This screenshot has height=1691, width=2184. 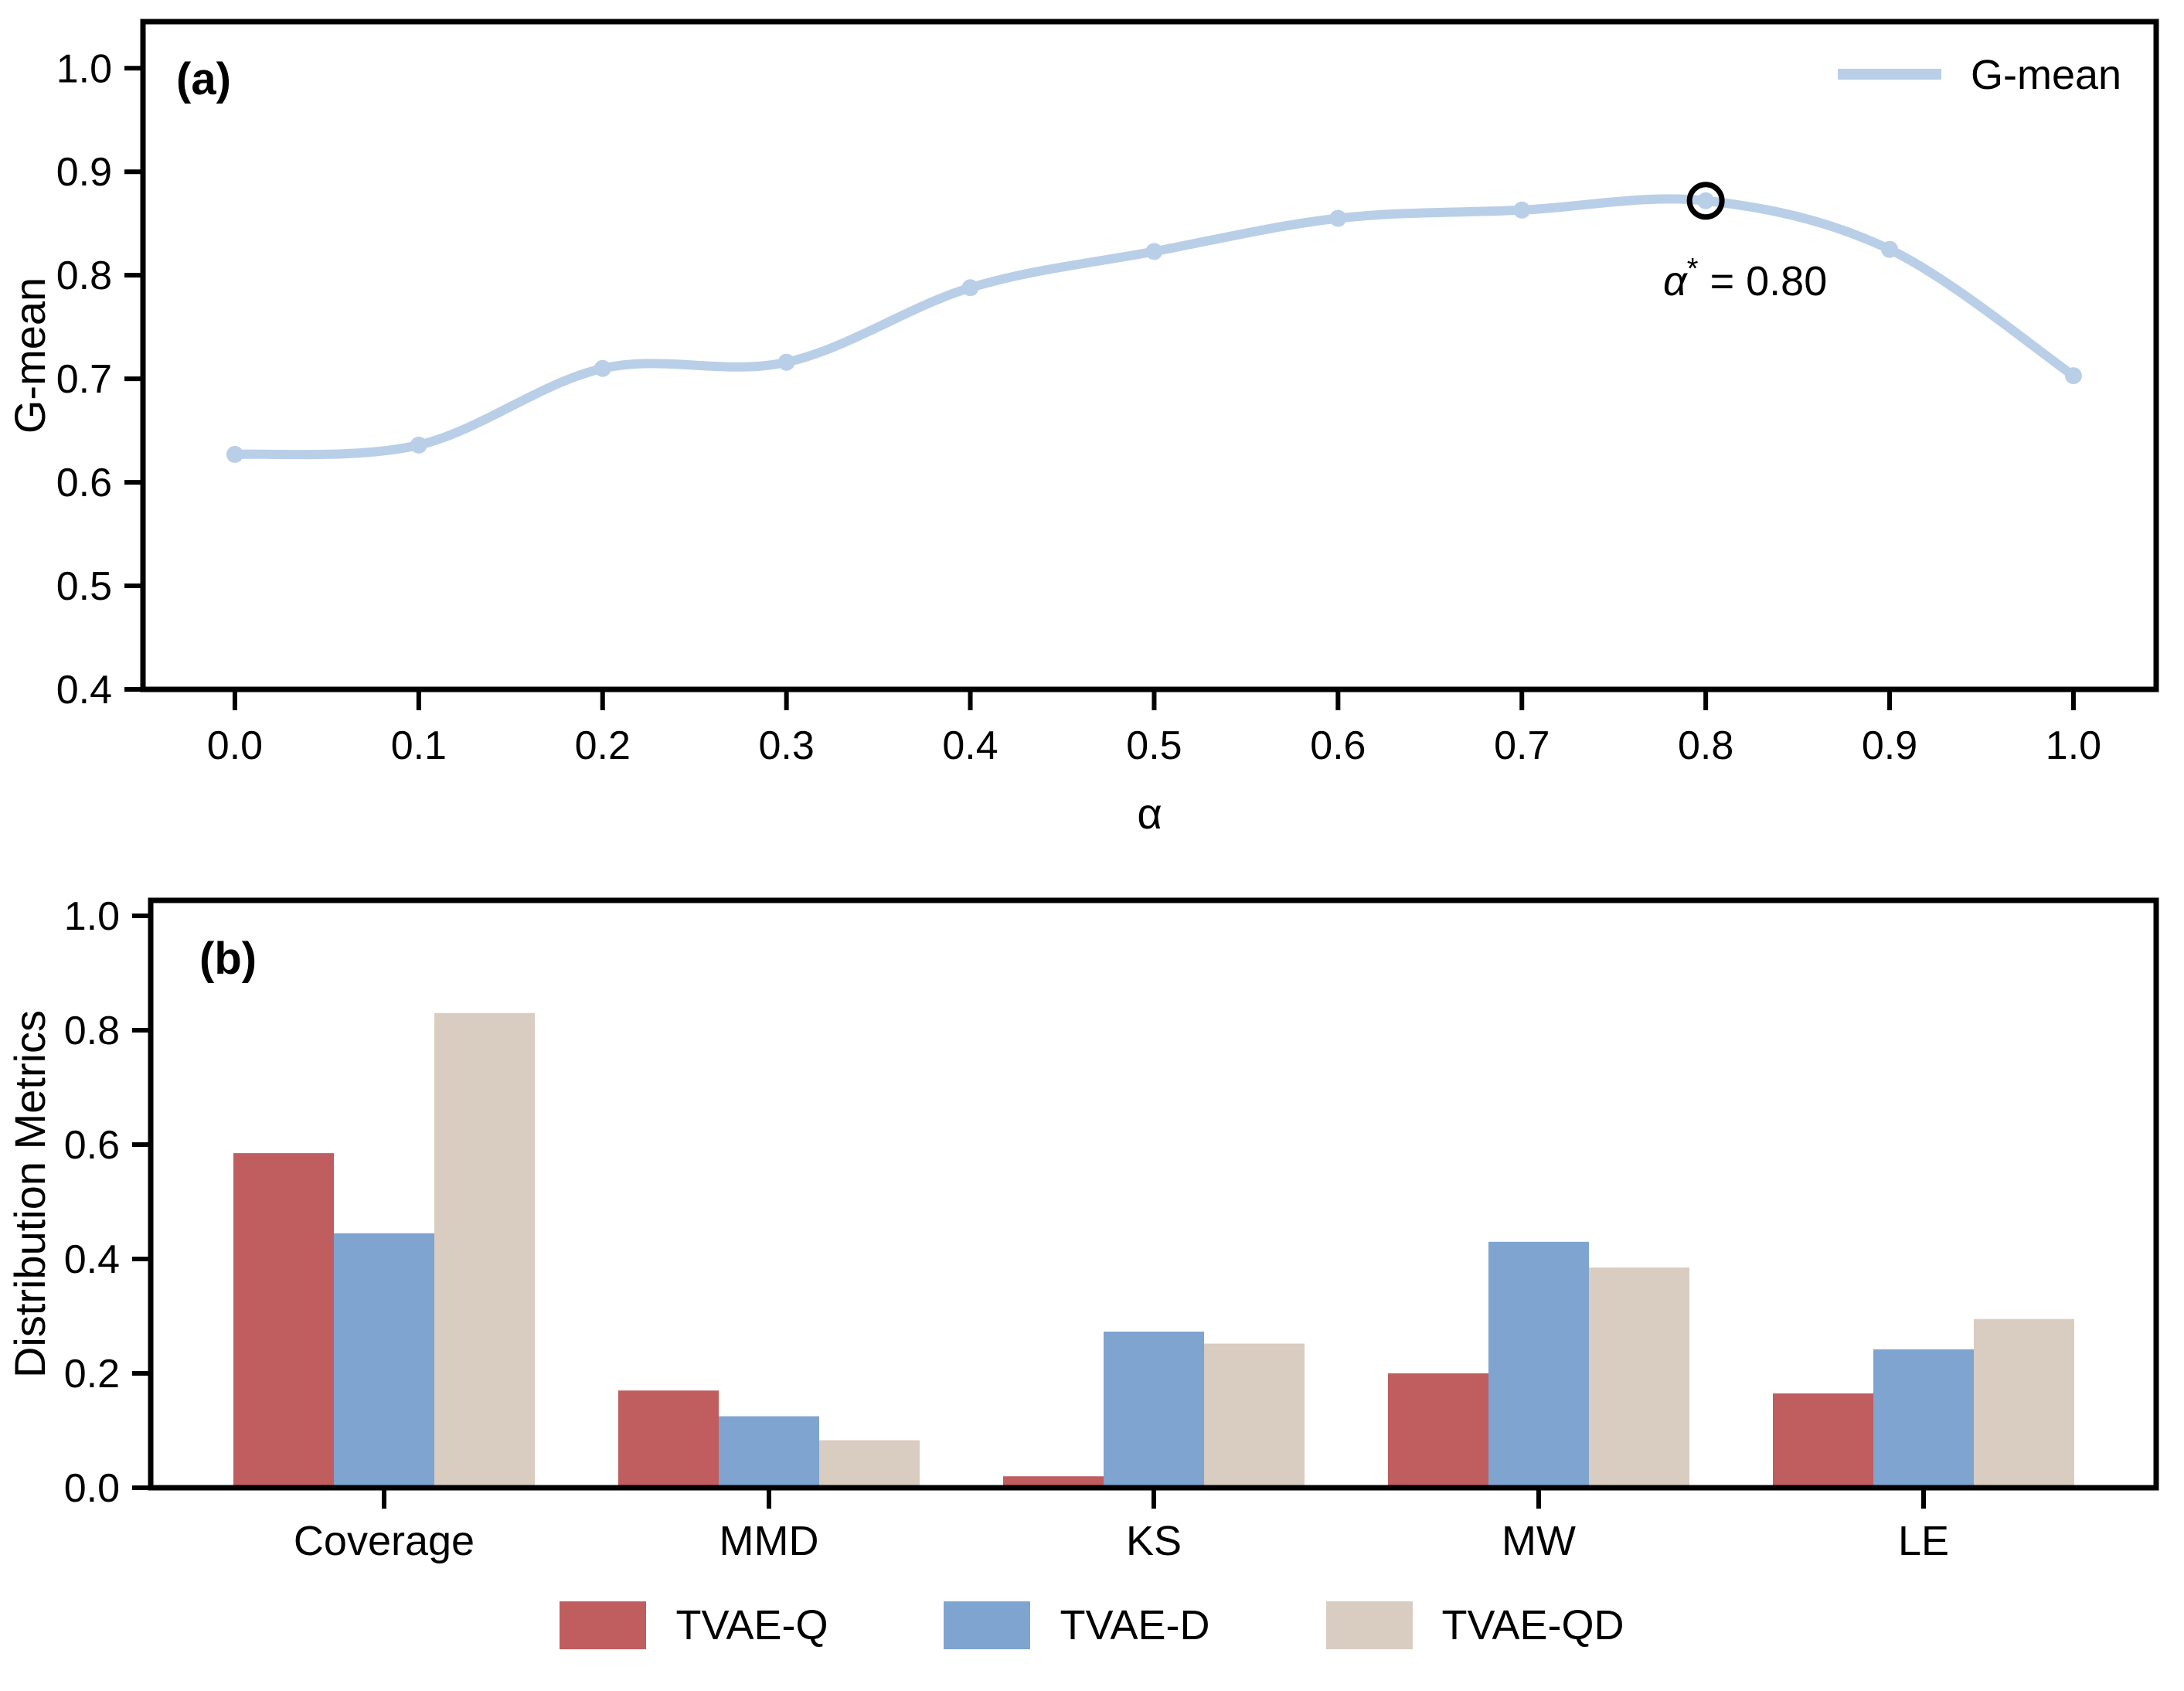 What do you see at coordinates (786, 745) in the screenshot?
I see `x-tick-label: 0.3` at bounding box center [786, 745].